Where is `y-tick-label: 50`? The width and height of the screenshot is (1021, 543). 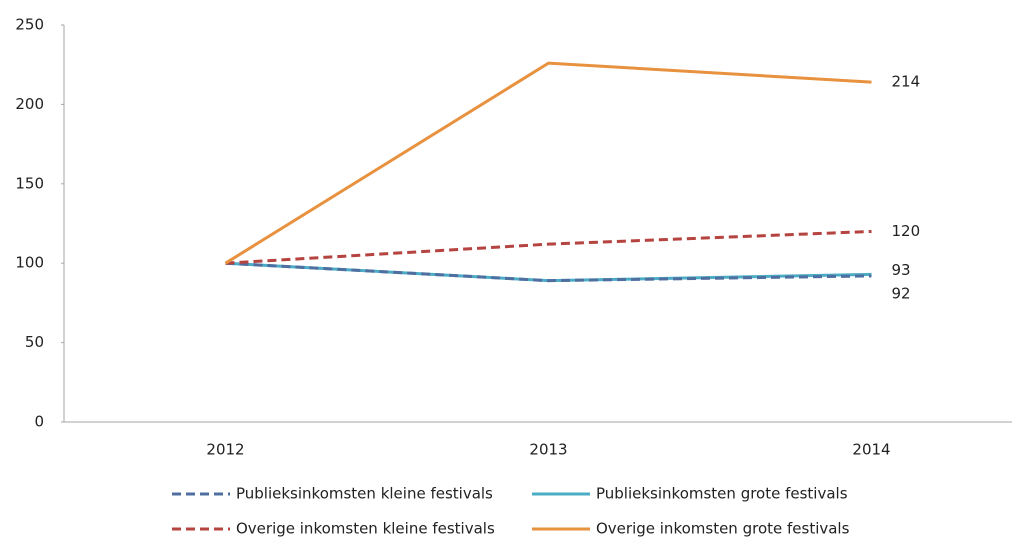 y-tick-label: 50 is located at coordinates (34, 342).